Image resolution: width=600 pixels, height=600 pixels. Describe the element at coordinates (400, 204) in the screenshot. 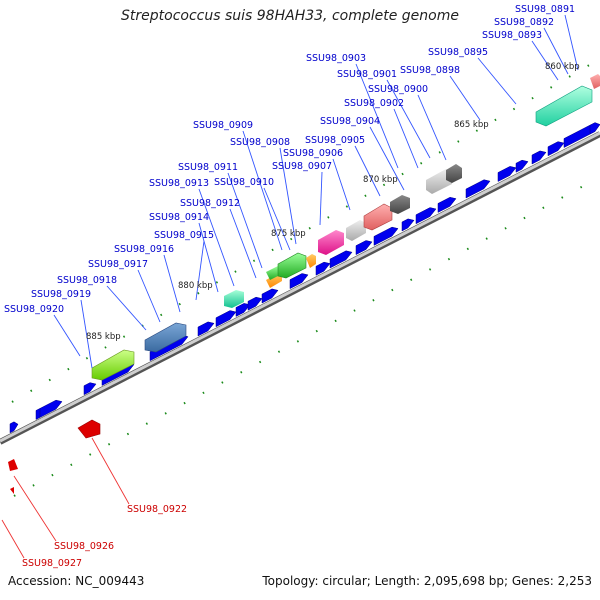

I see `feature-block-dgray-a` at that location.